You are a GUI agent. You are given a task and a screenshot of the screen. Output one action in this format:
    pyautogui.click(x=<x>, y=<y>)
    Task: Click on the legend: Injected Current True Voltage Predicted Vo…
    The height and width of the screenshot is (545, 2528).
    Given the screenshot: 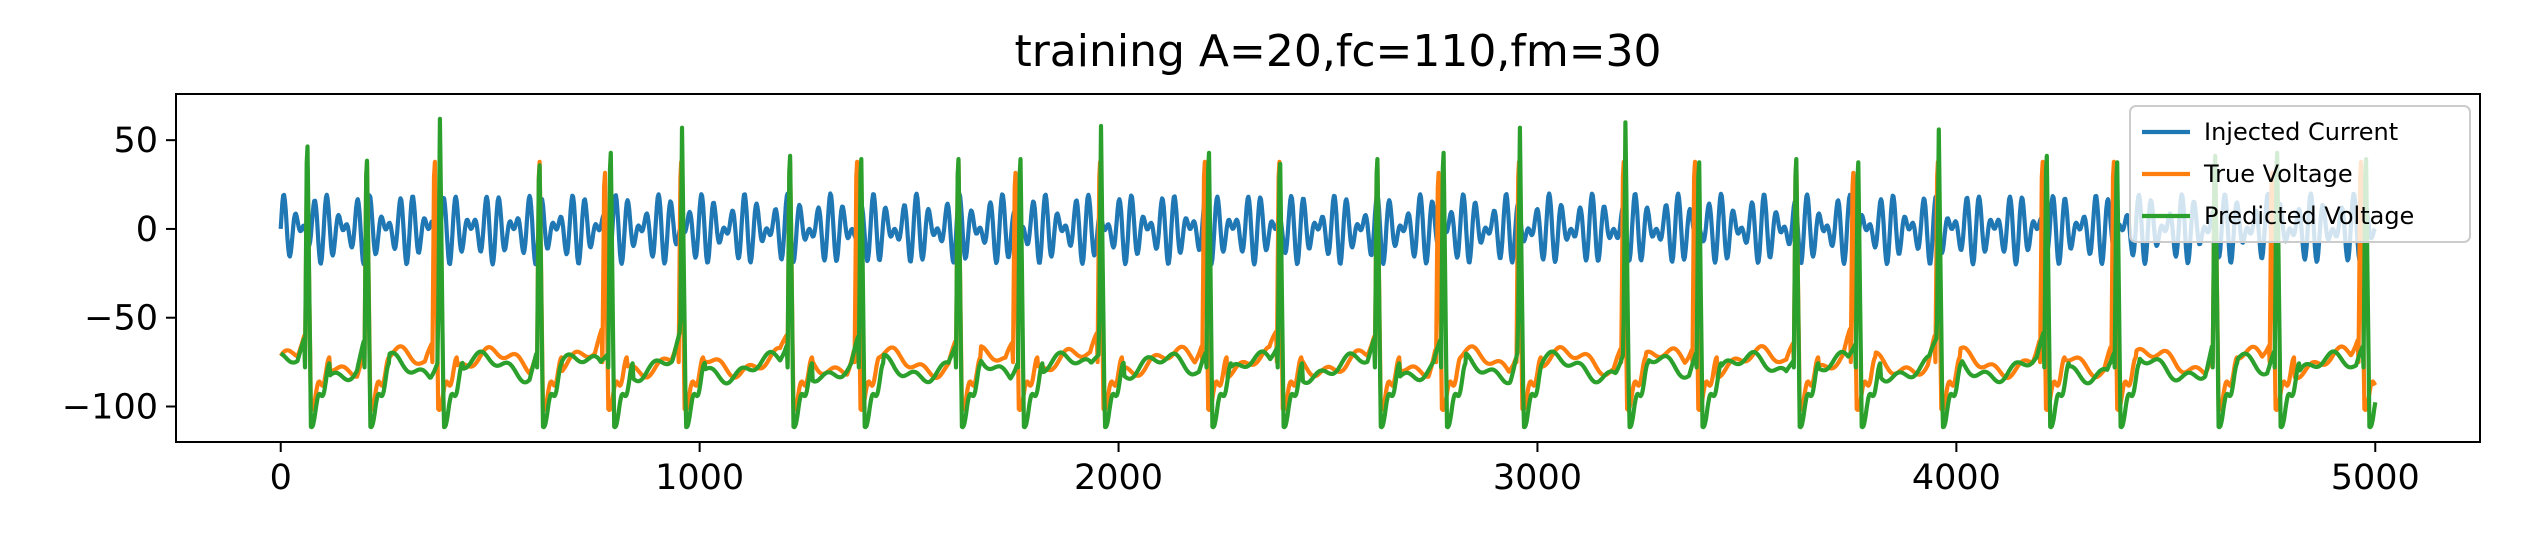 What is the action you would take?
    pyautogui.click(x=2300, y=174)
    